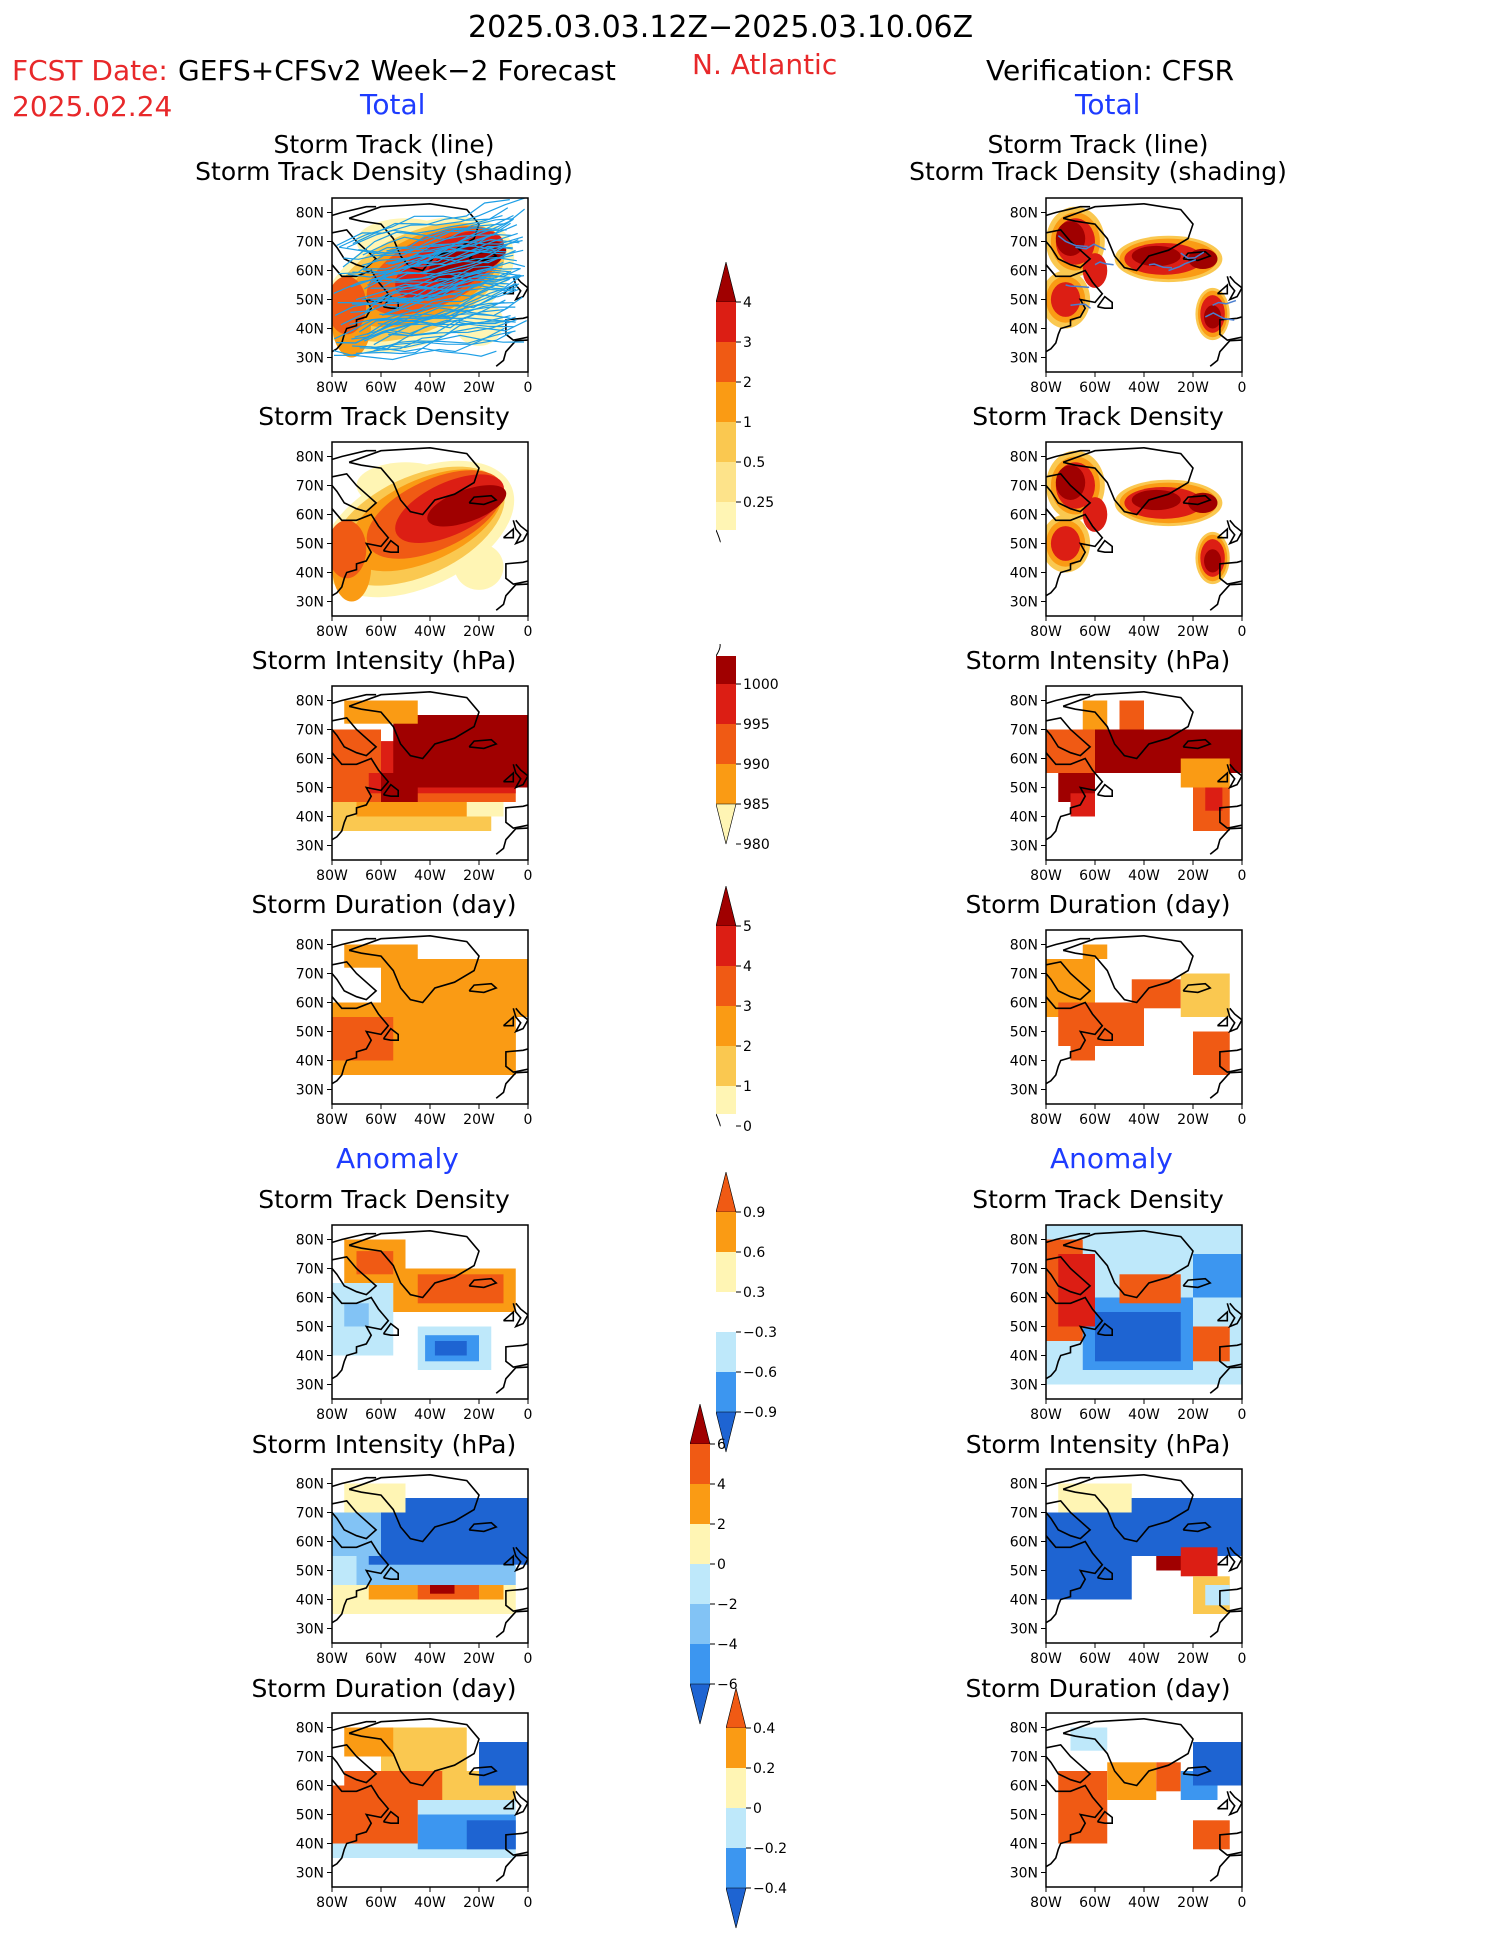 The image size is (1487, 1942). What do you see at coordinates (727, 1685) in the screenshot?
I see `colorbar-label: −6` at bounding box center [727, 1685].